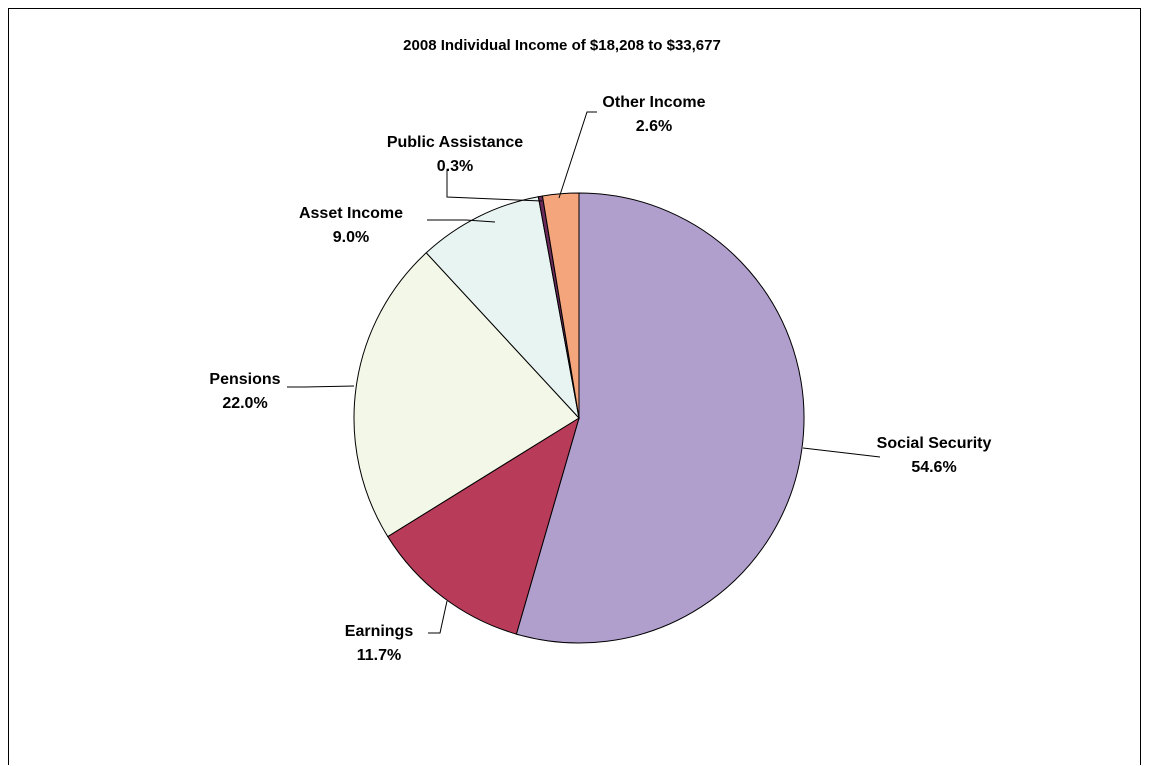 The width and height of the screenshot is (1149, 766). What do you see at coordinates (379, 631) in the screenshot?
I see `slice-label-earnings: Earnings` at bounding box center [379, 631].